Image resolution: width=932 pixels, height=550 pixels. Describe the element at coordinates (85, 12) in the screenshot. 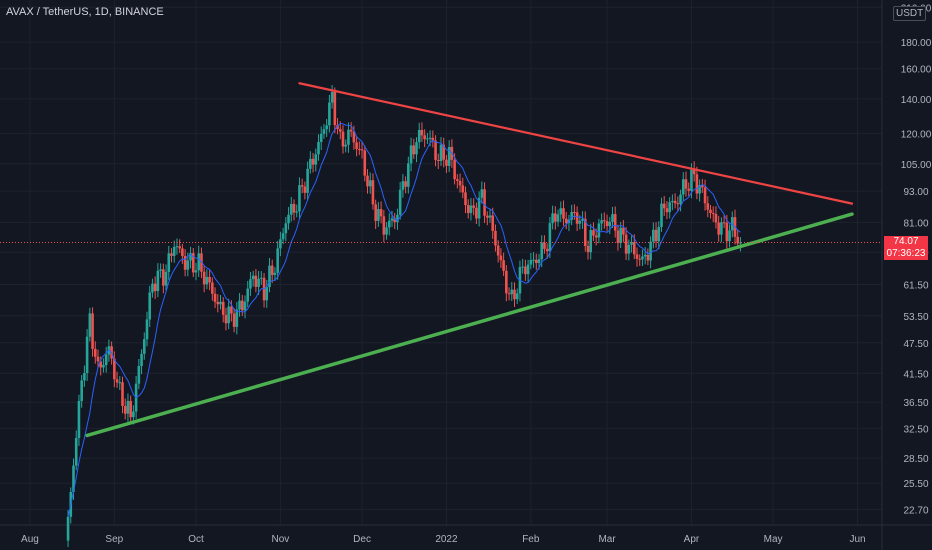

I see `chart-title: AVAX / TetherUS, 1D, BINANCE` at that location.